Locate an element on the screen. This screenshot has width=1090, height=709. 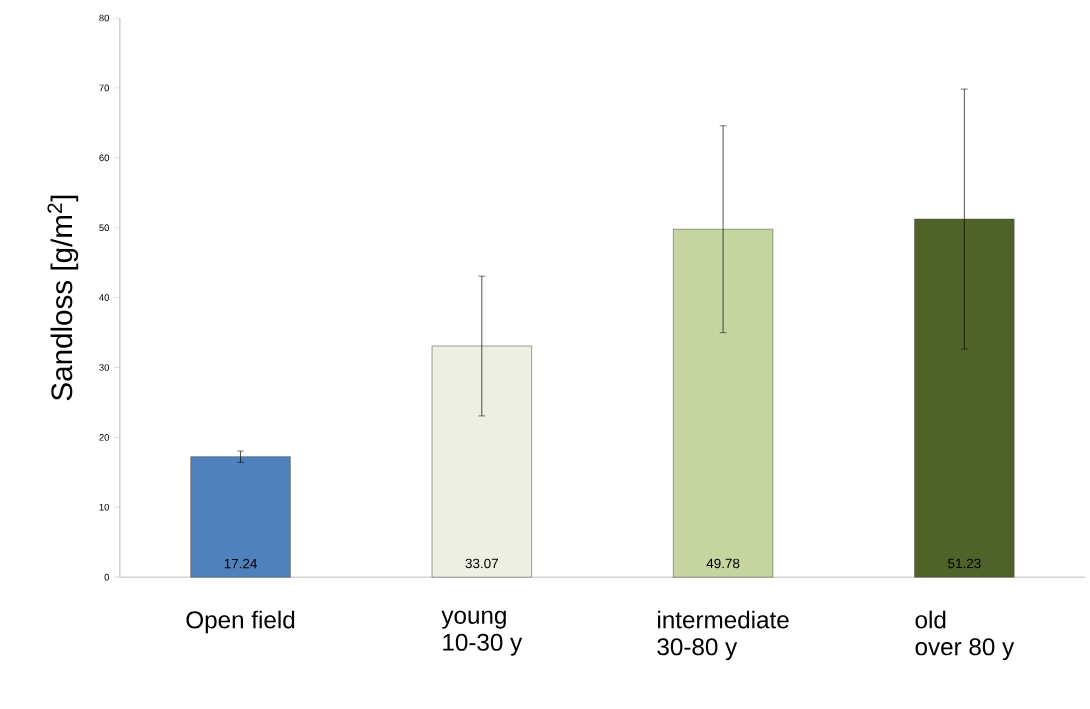
y-tick-label: 50 is located at coordinates (104, 227).